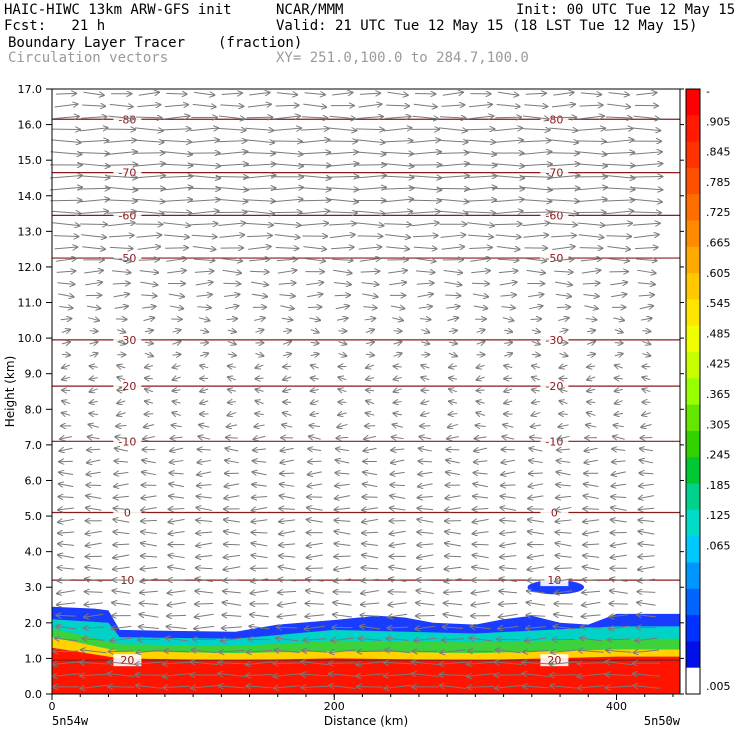  I want to click on x-axis-label: Distance (km), so click(366, 721).